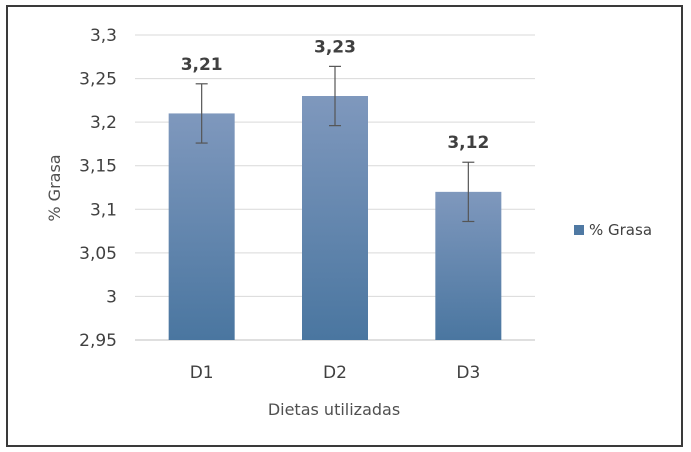 The height and width of the screenshot is (452, 691). What do you see at coordinates (98, 254) in the screenshot?
I see `y-tick-label: 3,05` at bounding box center [98, 254].